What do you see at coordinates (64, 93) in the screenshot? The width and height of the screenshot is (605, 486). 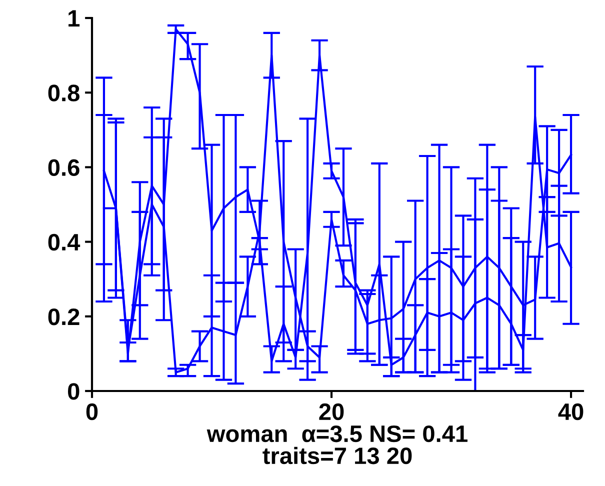 I see `y-tick-label: 0.8` at bounding box center [64, 93].